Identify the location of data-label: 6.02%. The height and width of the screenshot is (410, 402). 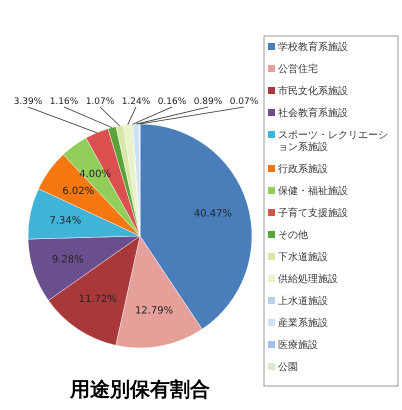
(78, 192).